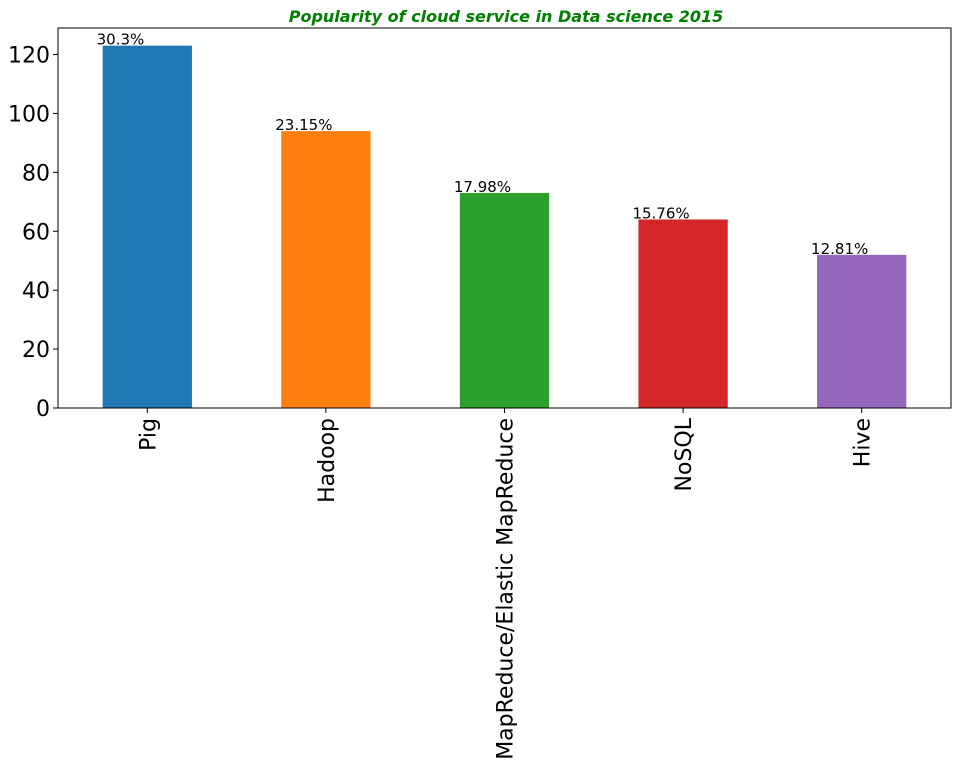 Image resolution: width=961 pixels, height=781 pixels. I want to click on x-tick-label-4: Hive, so click(863, 442).